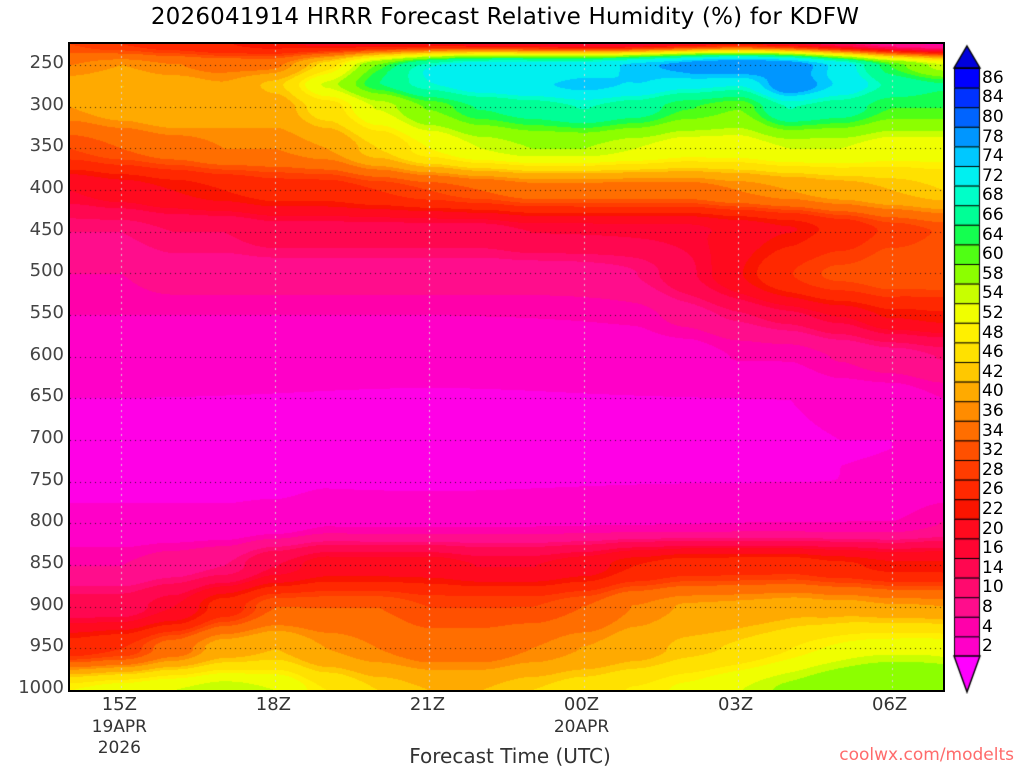  I want to click on x-axis-year-label: 2026, so click(119, 747).